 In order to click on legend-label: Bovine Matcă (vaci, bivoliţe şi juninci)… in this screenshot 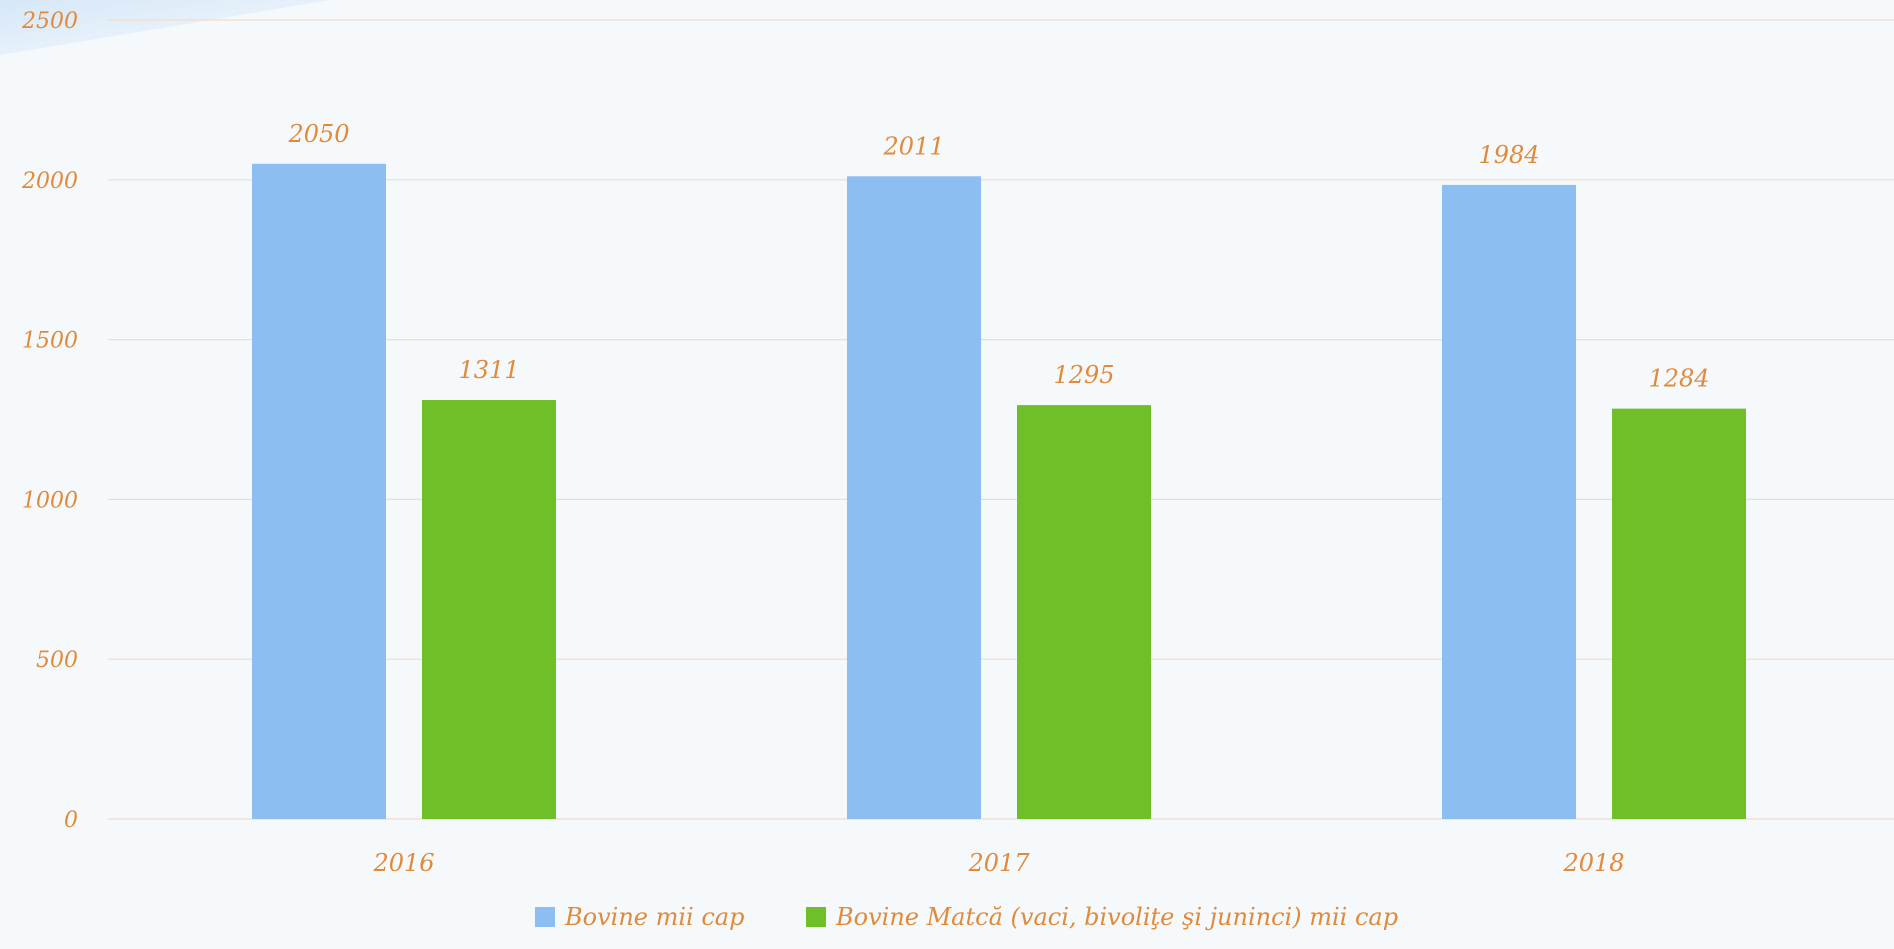, I will do `click(1116, 917)`.